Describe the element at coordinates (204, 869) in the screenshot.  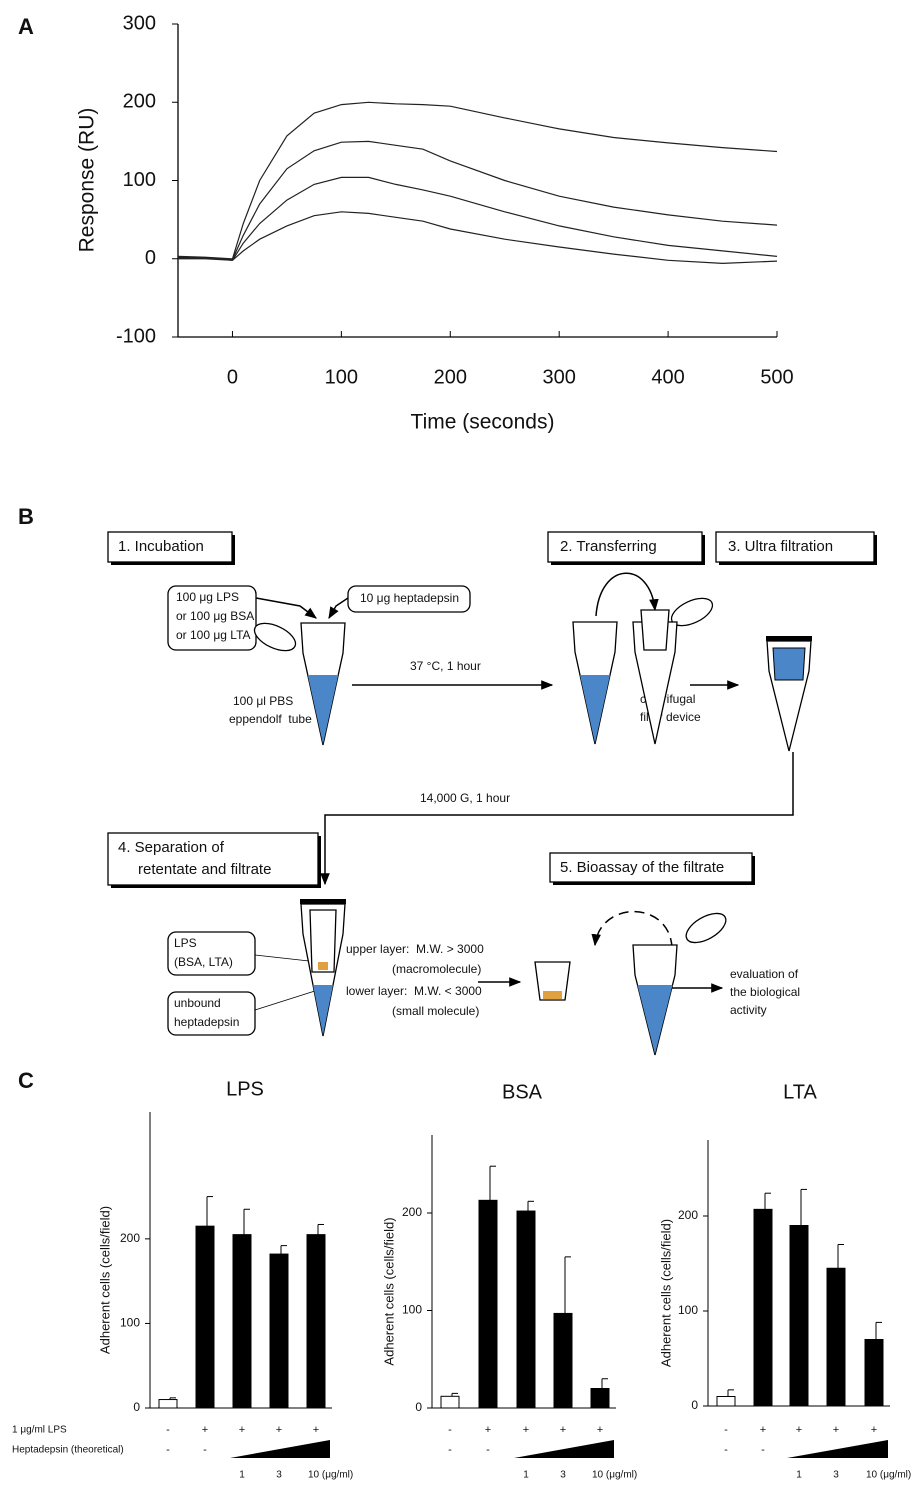
I see `step-label: retentate and filtrate` at that location.